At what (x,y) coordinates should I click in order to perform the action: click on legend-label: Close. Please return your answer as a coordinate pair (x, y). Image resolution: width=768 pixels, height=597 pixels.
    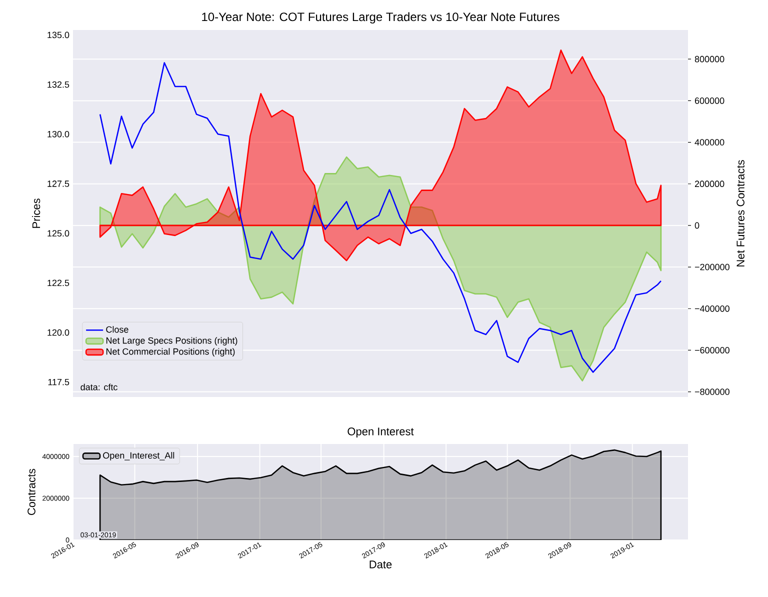
    Looking at the image, I should click on (117, 329).